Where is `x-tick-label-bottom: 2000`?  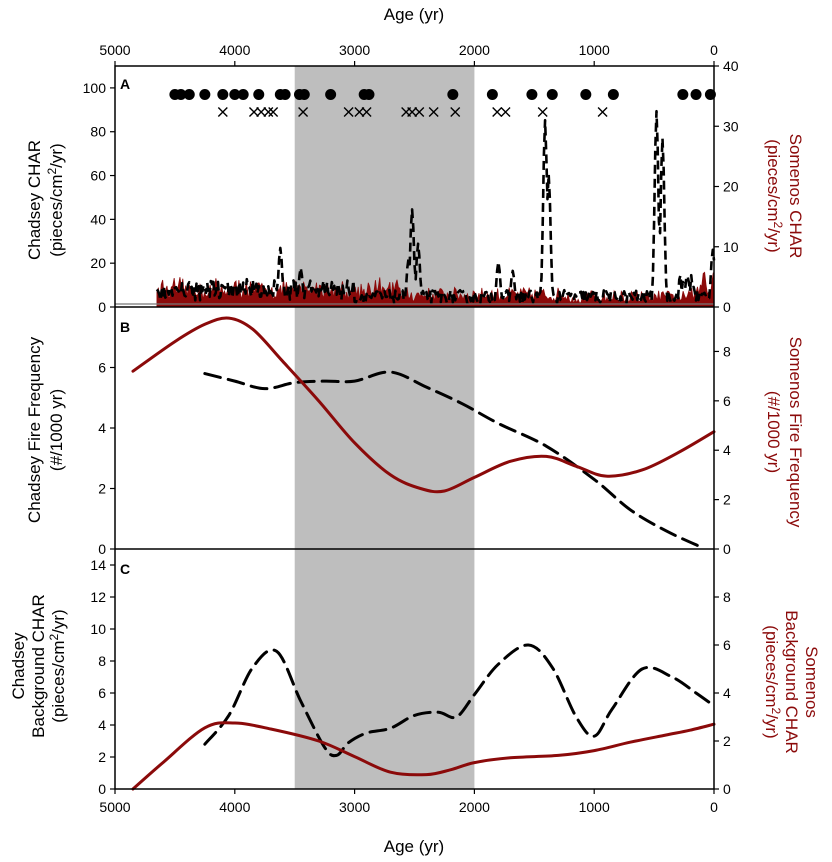
x-tick-label-bottom: 2000 is located at coordinates (474, 807).